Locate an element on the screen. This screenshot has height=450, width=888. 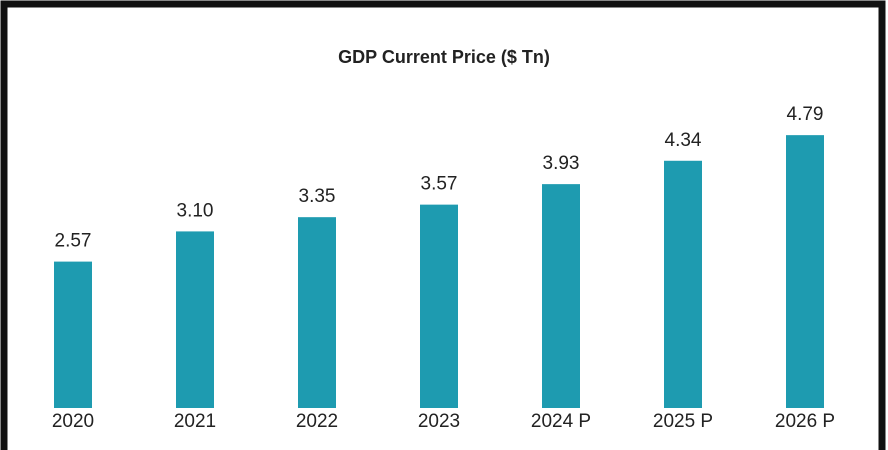
data-label: 4.34 is located at coordinates (683, 140).